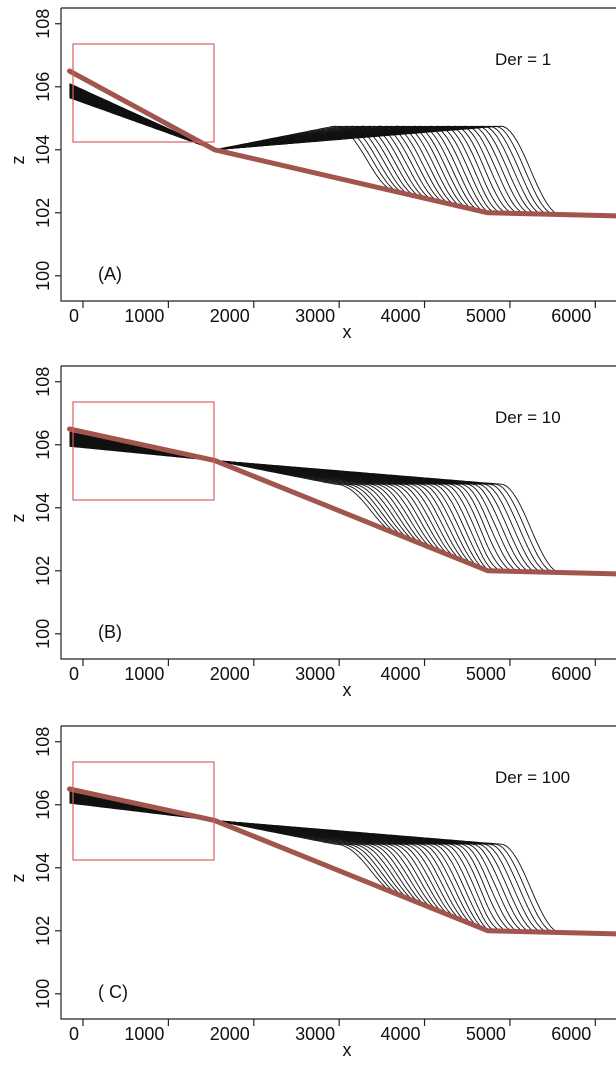 The image size is (616, 1073). Describe the element at coordinates (110, 632) in the screenshot. I see `panel-label: (B)` at that location.